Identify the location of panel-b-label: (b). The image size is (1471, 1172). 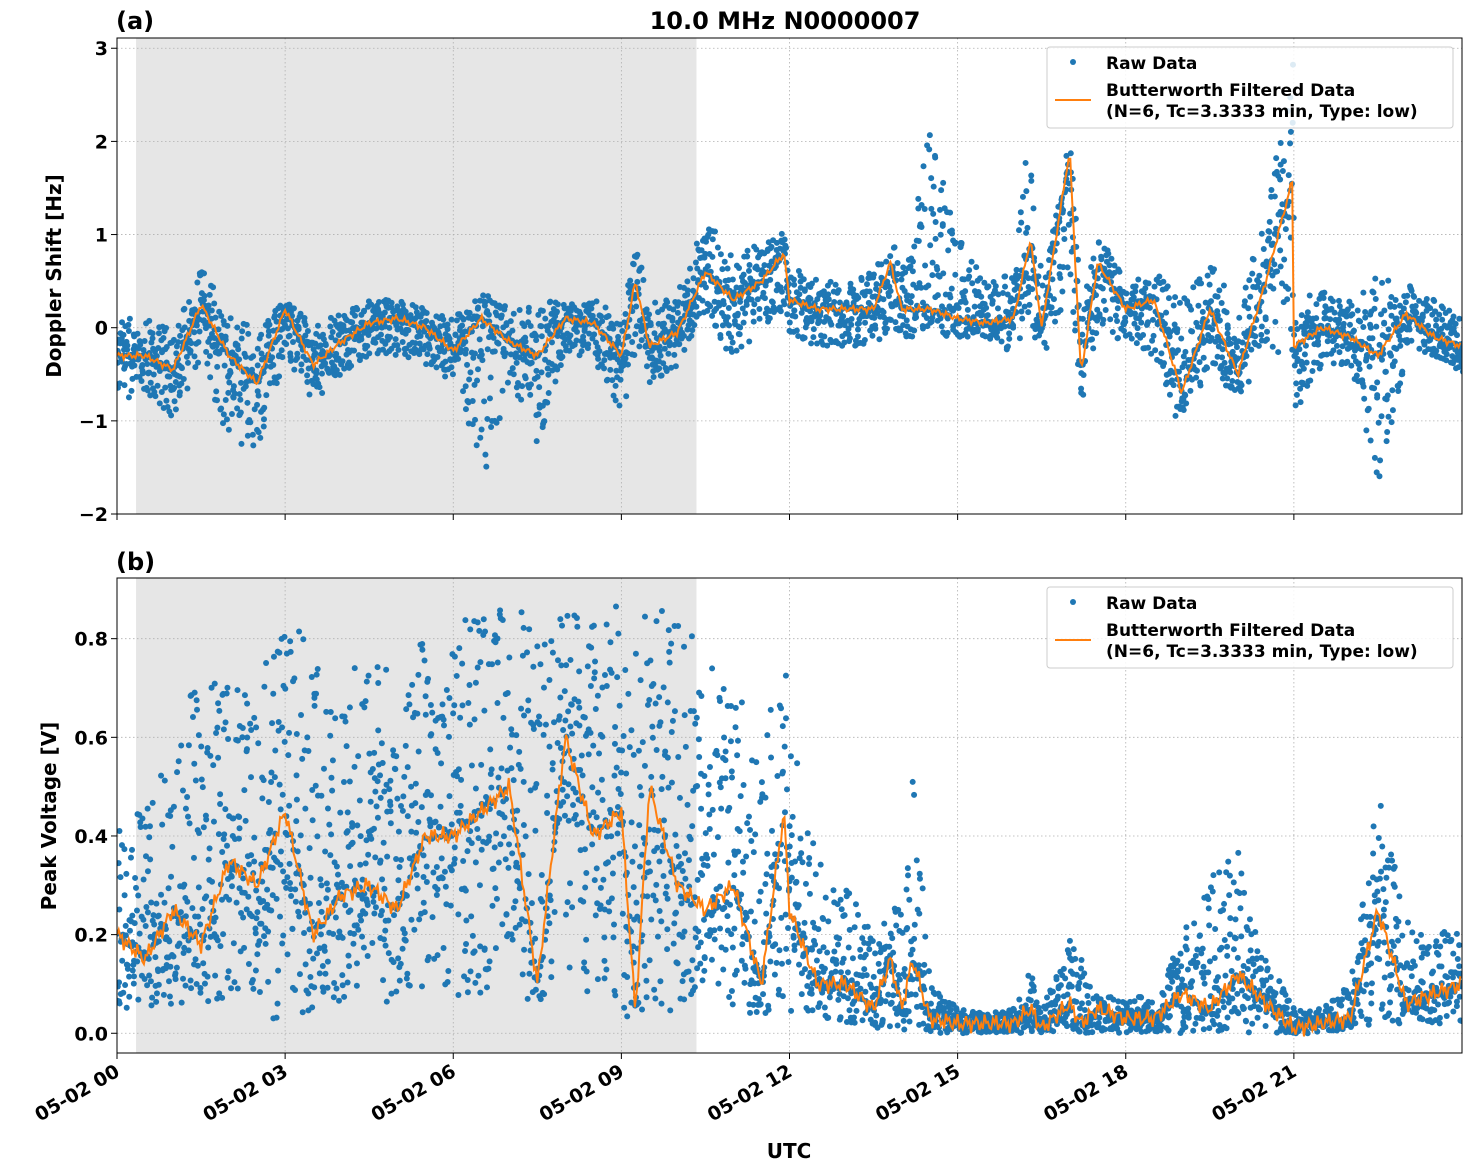
(135, 562).